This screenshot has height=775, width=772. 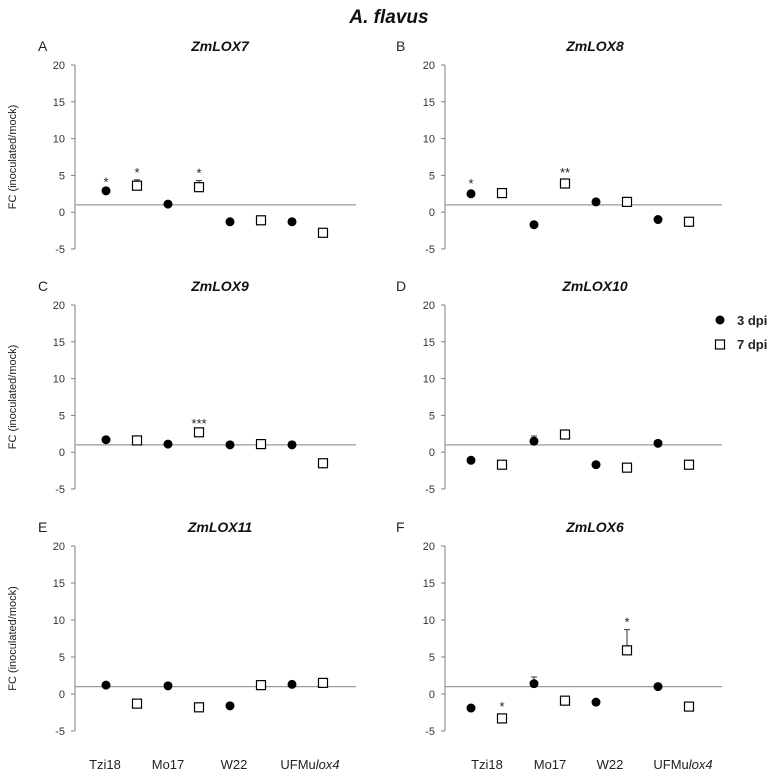 I want to click on x-axis-categories-left: Tzi18 Mo17 W22 UFMulox4, so click(x=214, y=764).